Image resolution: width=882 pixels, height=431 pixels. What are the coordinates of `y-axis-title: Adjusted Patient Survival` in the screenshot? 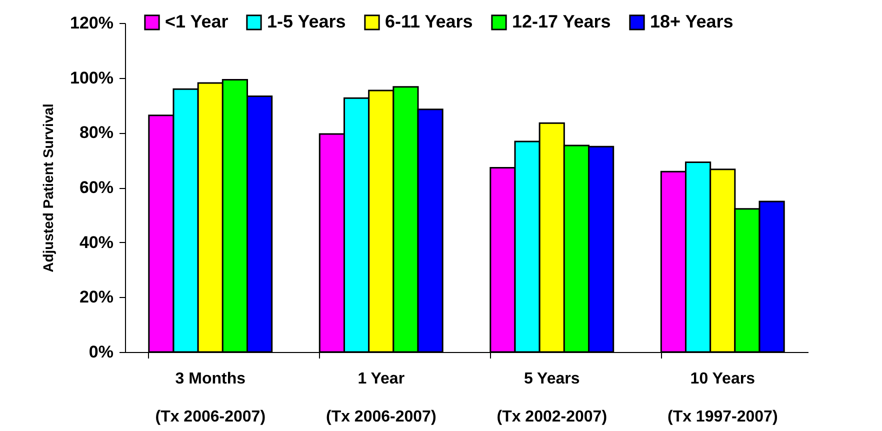 It's located at (48, 188).